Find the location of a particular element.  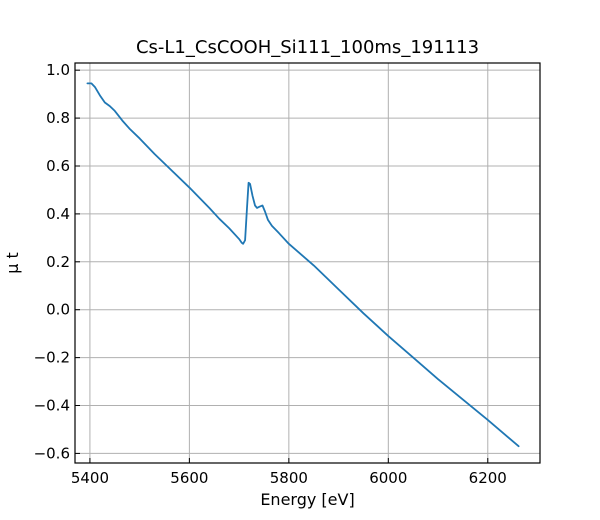

x-axis-label: Energy [eV] is located at coordinates (307, 499).